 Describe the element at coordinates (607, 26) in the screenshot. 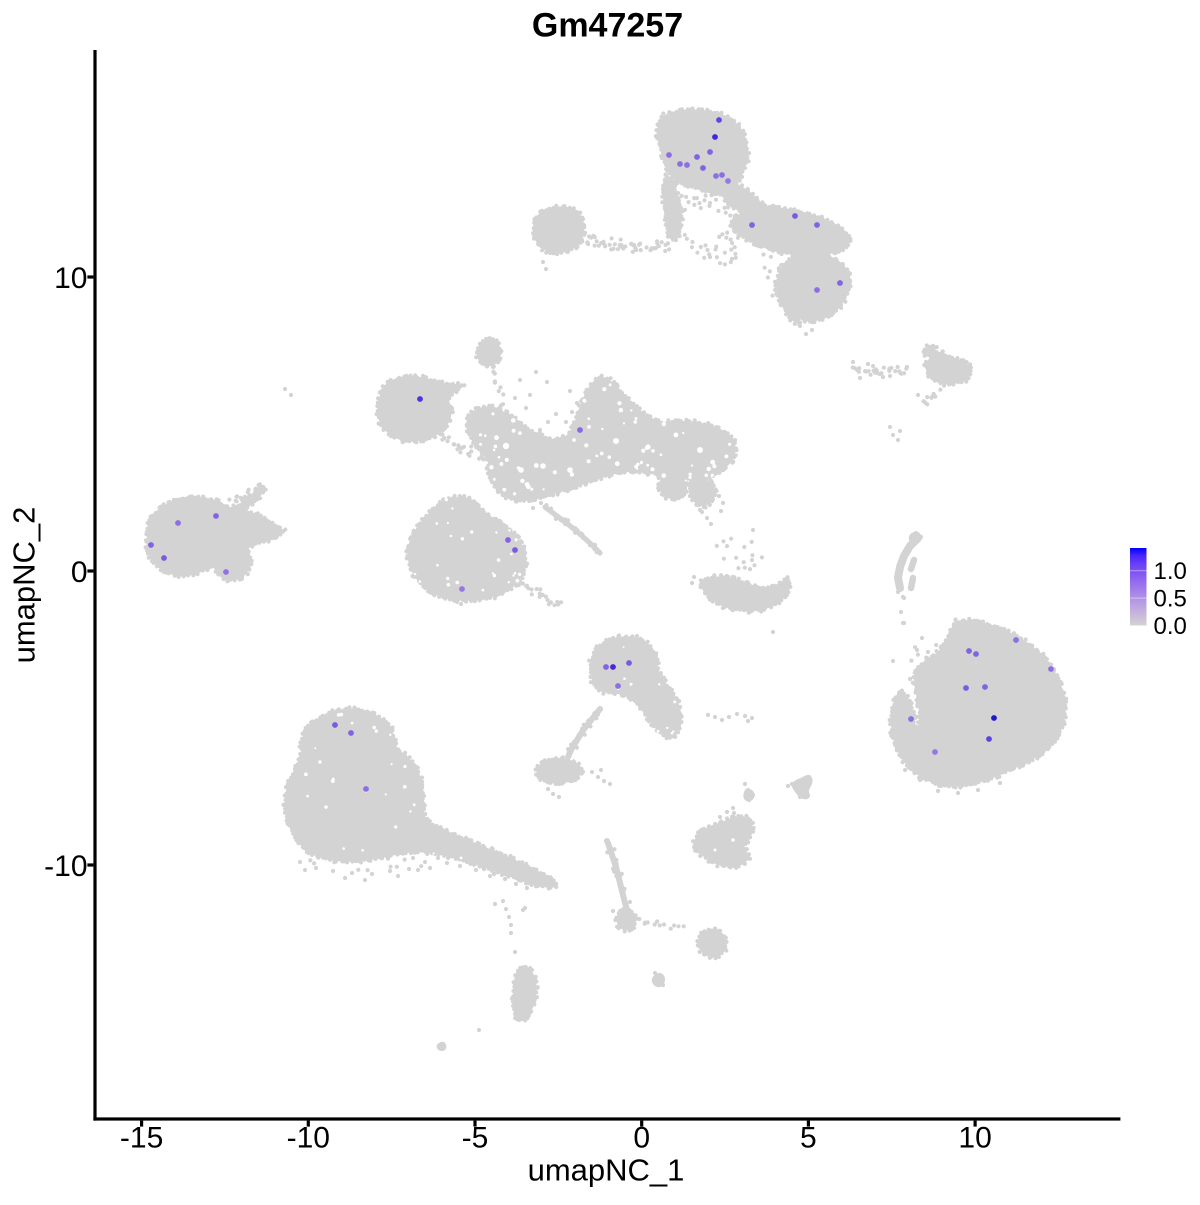

I see `svg-text: Gm47257` at that location.